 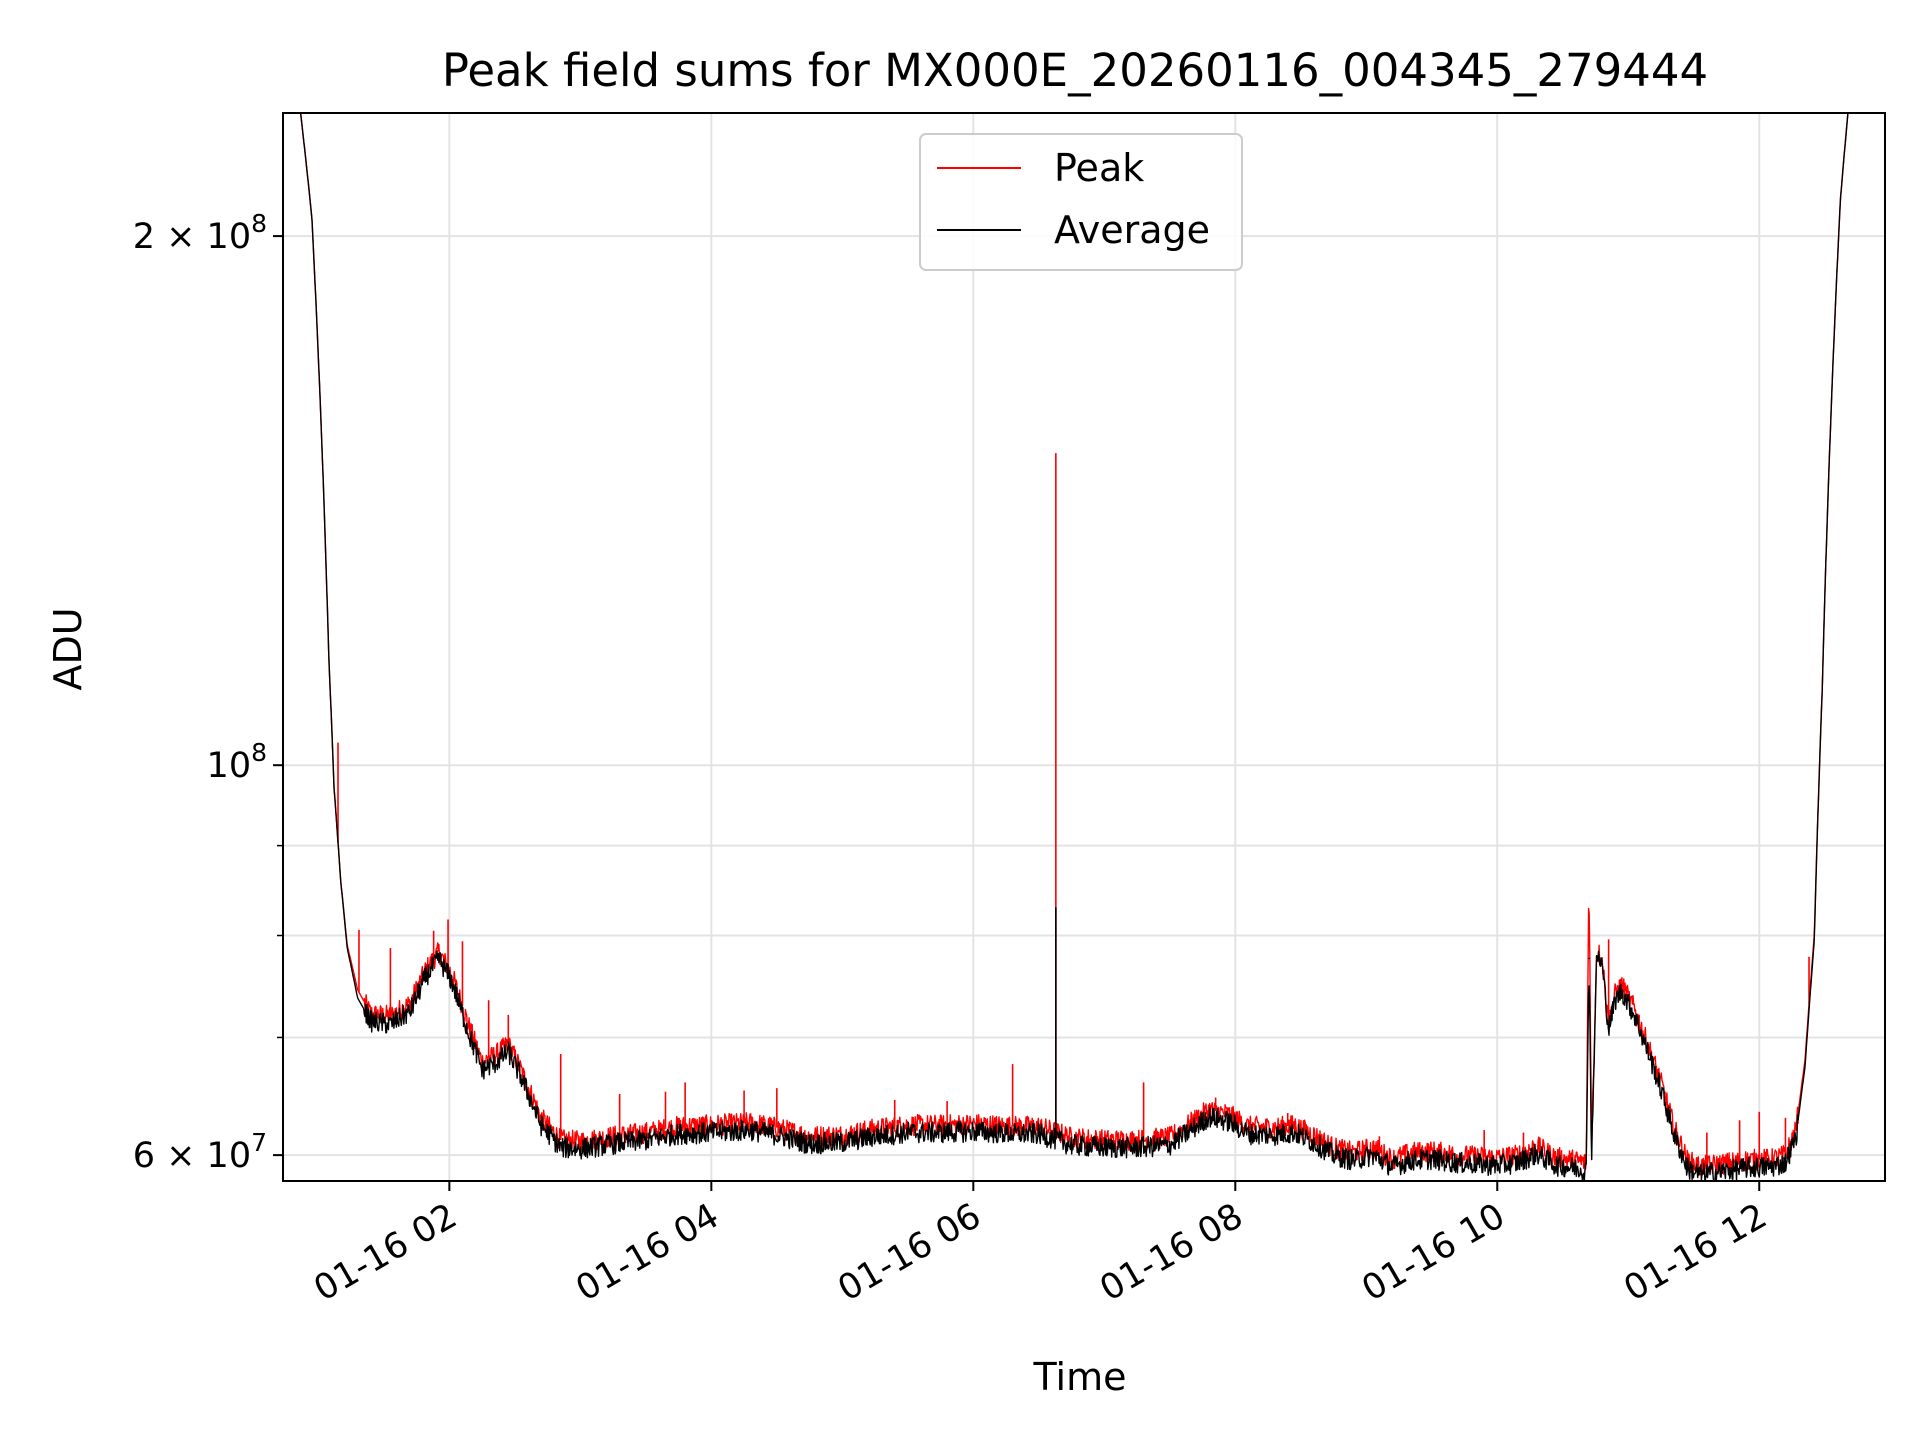 I want to click on legend-label-peak: Peak, so click(x=1099, y=168).